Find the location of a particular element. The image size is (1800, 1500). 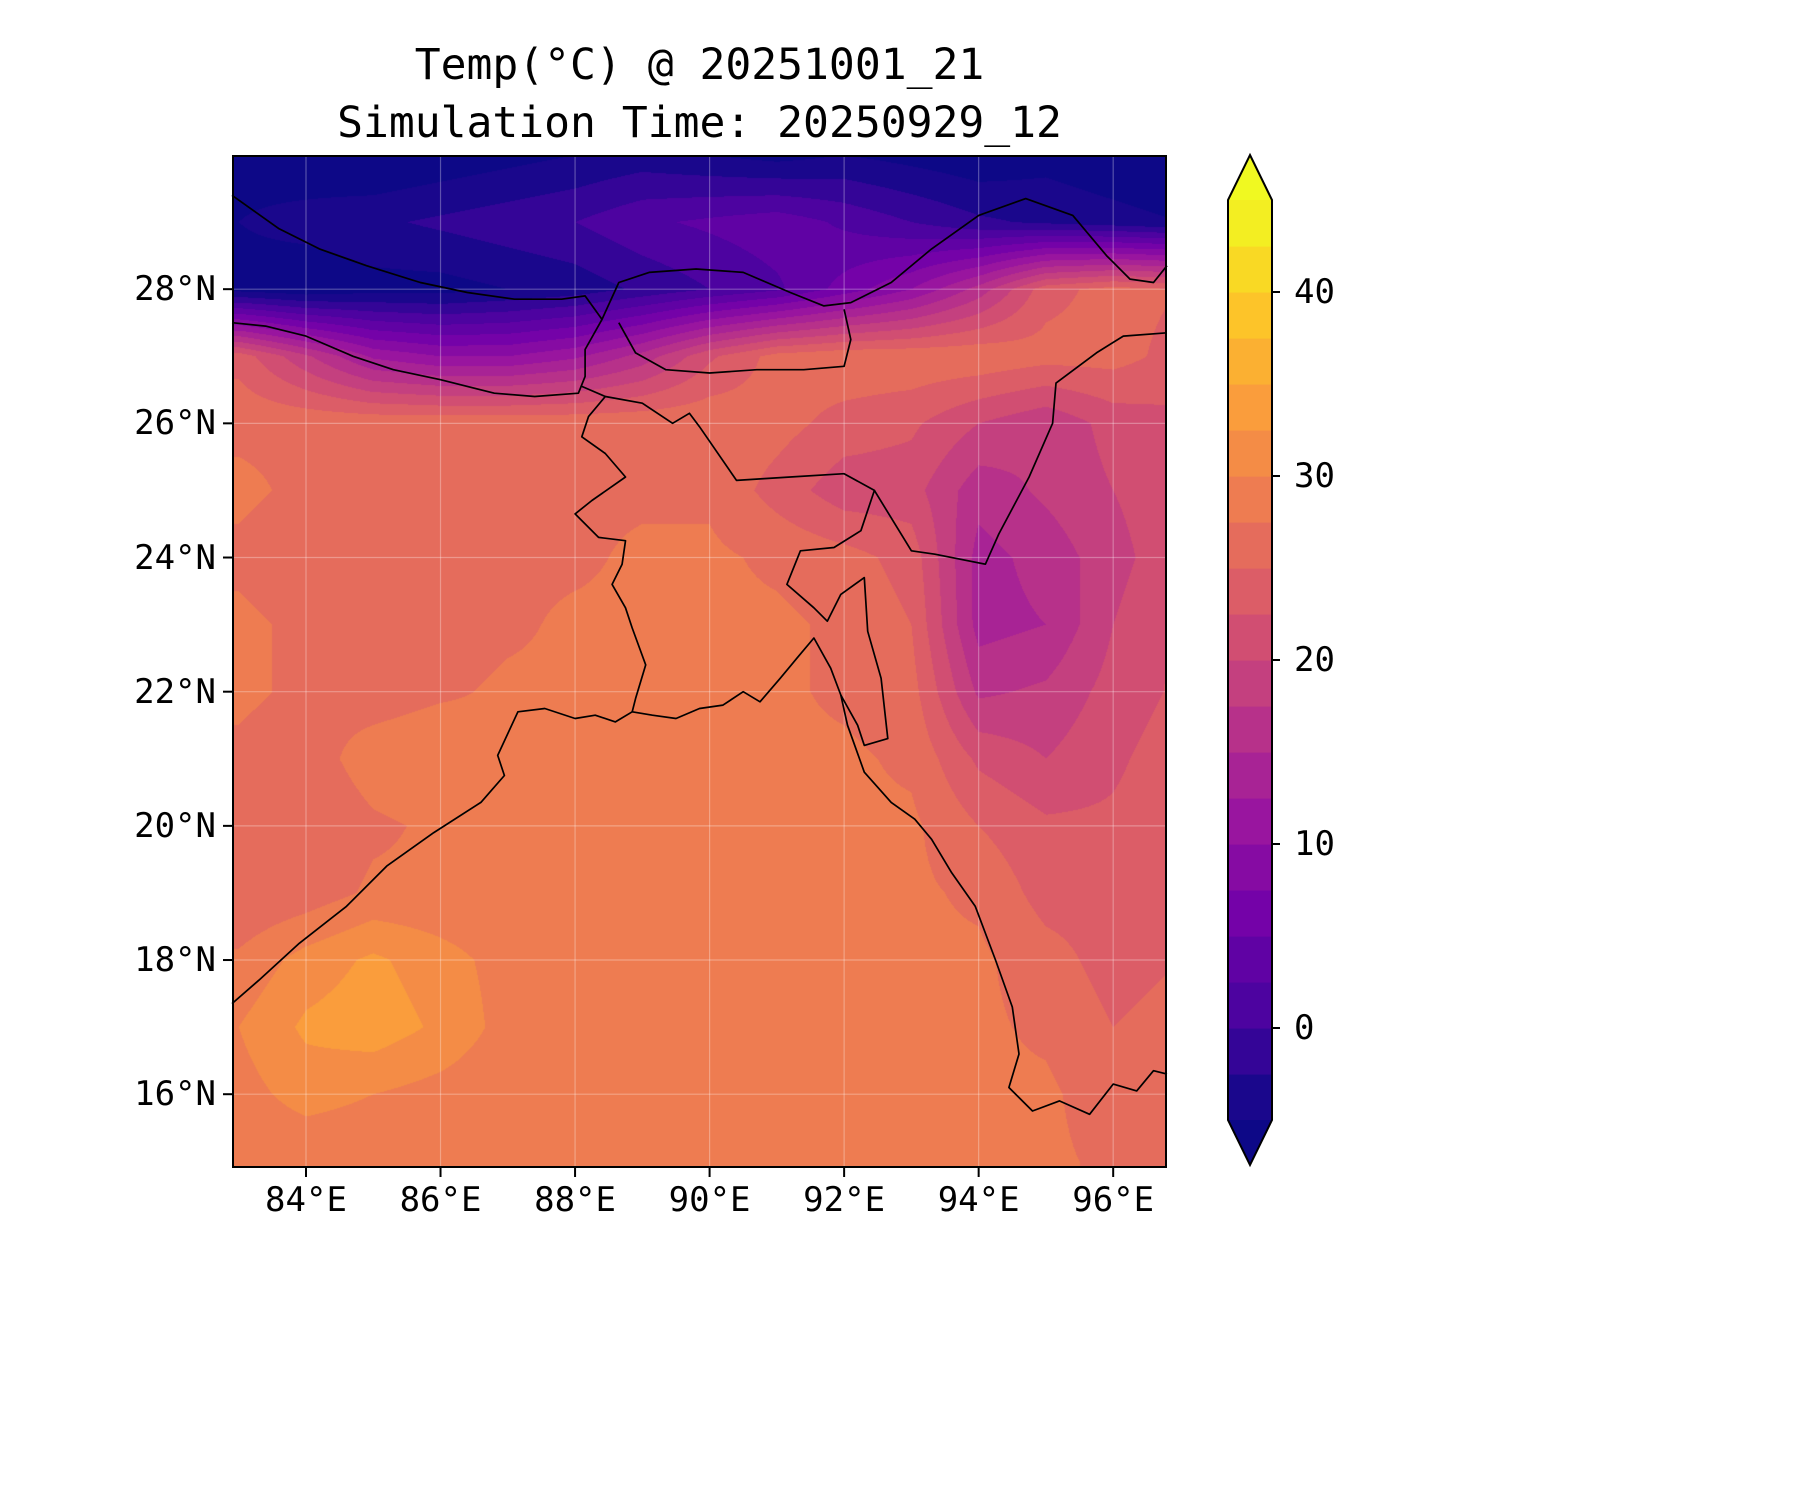

y-tick-label: 20°N is located at coordinates (175, 825).